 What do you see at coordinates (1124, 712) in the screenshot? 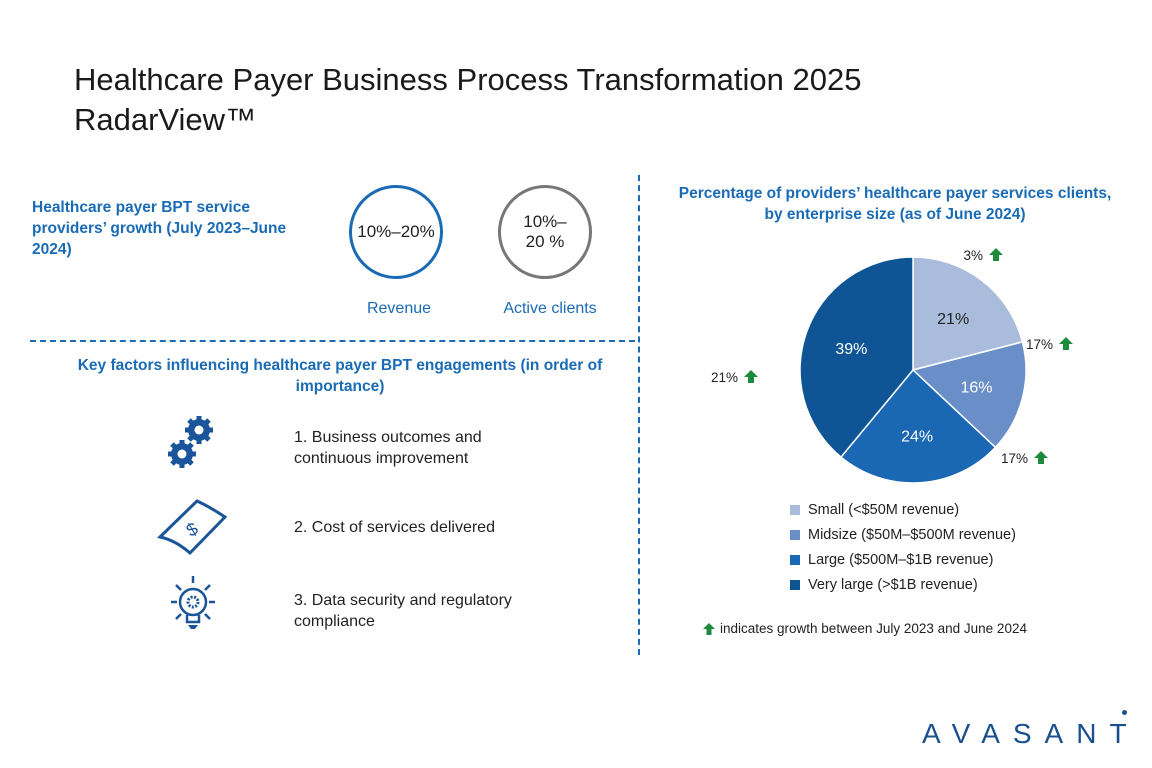
I see `logo-dot` at bounding box center [1124, 712].